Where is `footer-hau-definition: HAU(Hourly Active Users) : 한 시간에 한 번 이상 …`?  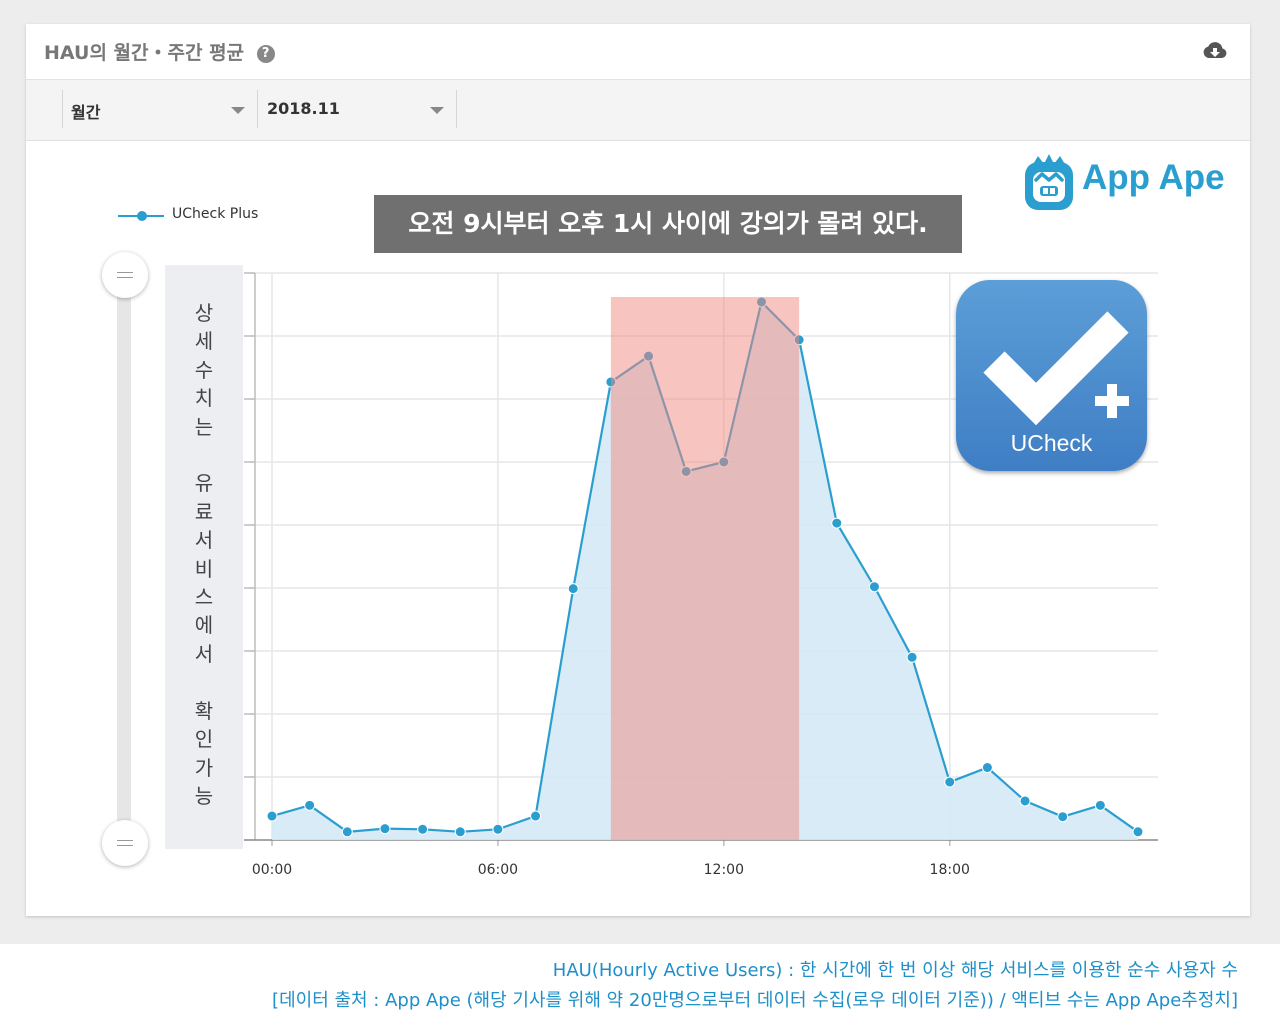 footer-hau-definition: HAU(Hourly Active Users) : 한 시간에 한 번 이상 … is located at coordinates (895, 970).